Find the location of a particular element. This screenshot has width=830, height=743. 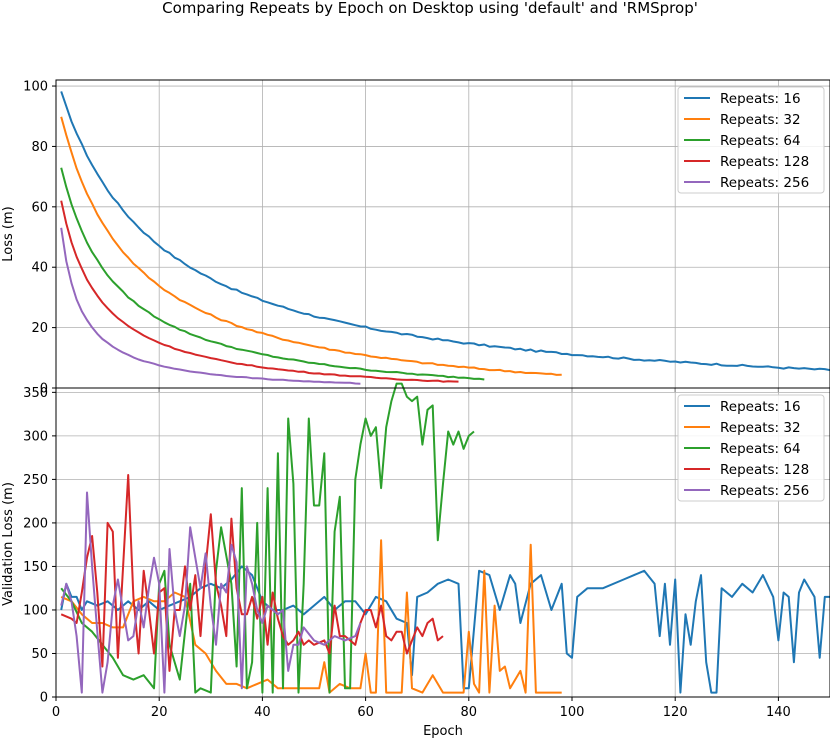

x-axis-label: Epoch is located at coordinates (443, 731).